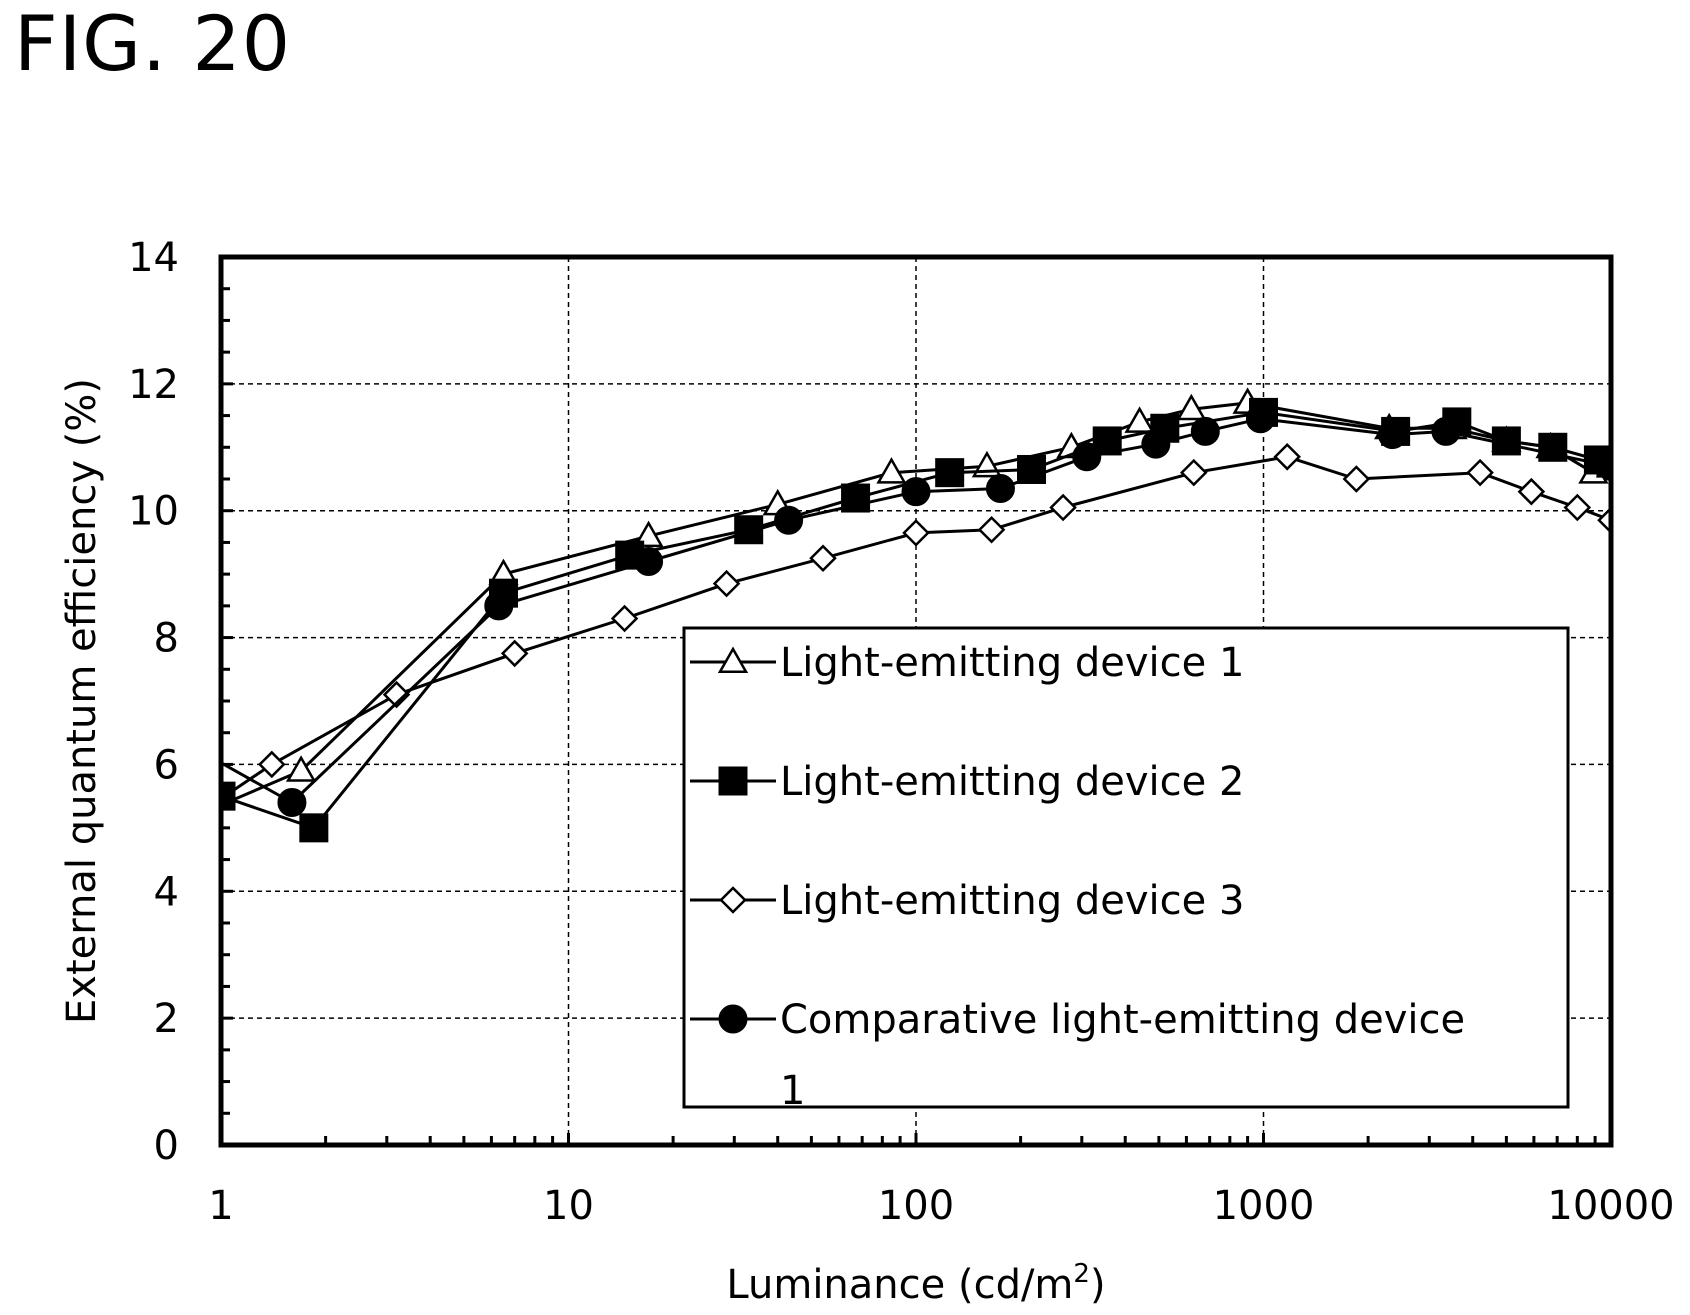 The image size is (1690, 1315). I want to click on y-tick-label: 0, so click(166, 1146).